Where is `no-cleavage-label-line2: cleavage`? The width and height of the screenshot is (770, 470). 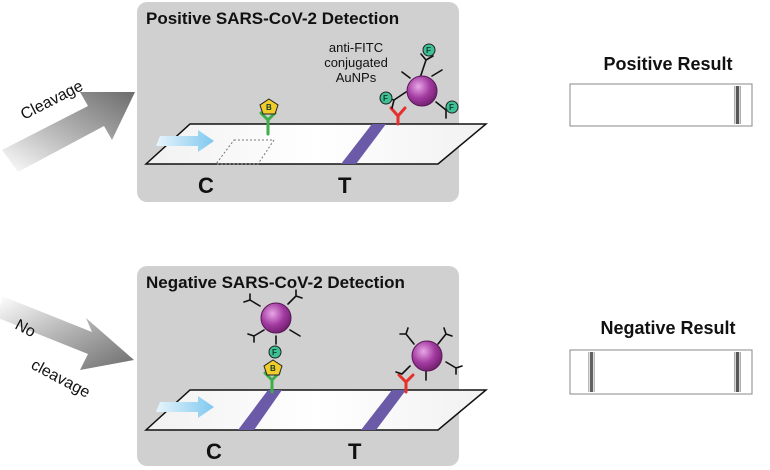 no-cleavage-label-line2: cleavage is located at coordinates (60, 379).